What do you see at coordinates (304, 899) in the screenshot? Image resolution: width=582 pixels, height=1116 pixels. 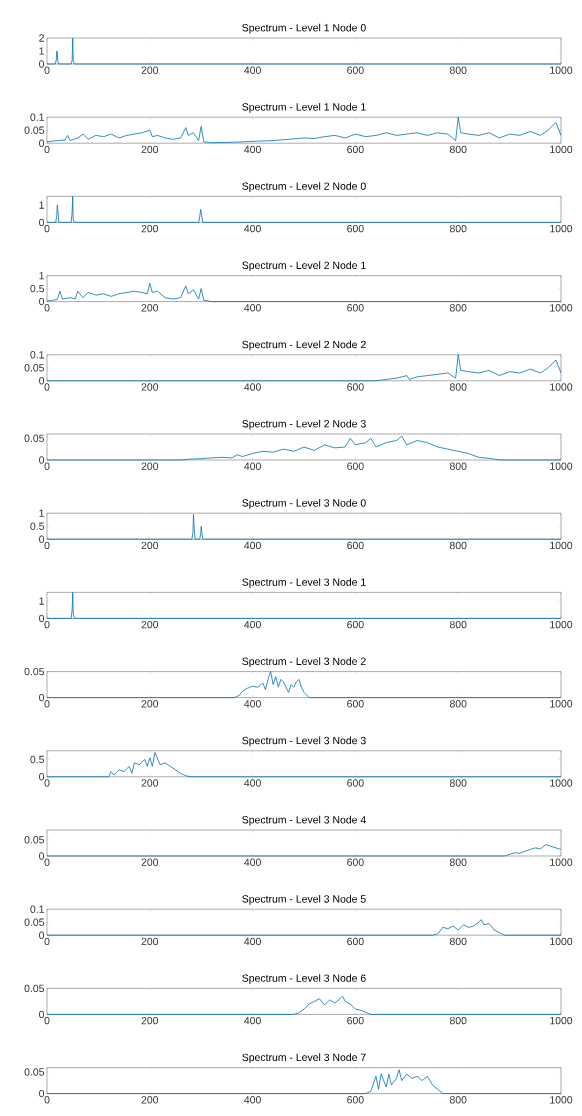 I see `chart-title: Spectrum - Level 3 Node 5` at bounding box center [304, 899].